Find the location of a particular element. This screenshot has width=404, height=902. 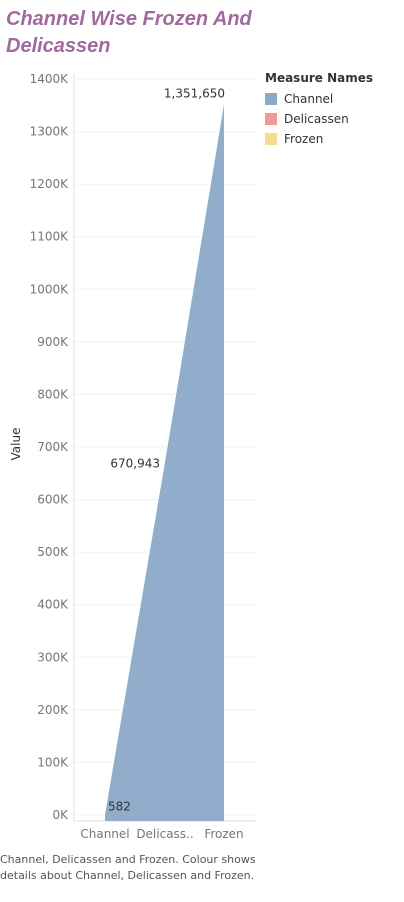

y-tick-label: 1000K is located at coordinates (50, 289).